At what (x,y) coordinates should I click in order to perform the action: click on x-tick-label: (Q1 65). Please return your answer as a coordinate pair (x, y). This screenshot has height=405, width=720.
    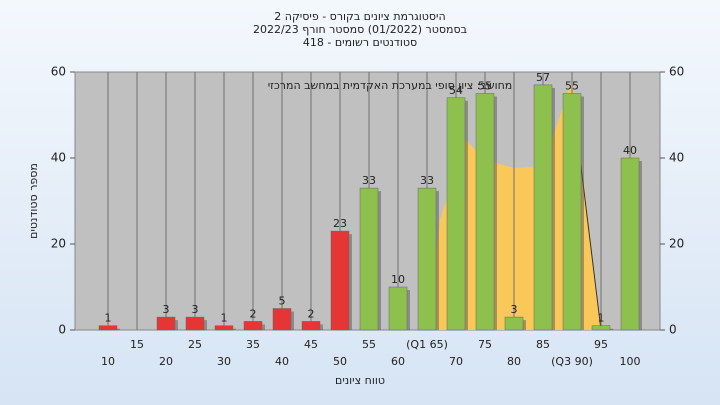
    Looking at the image, I should click on (427, 344).